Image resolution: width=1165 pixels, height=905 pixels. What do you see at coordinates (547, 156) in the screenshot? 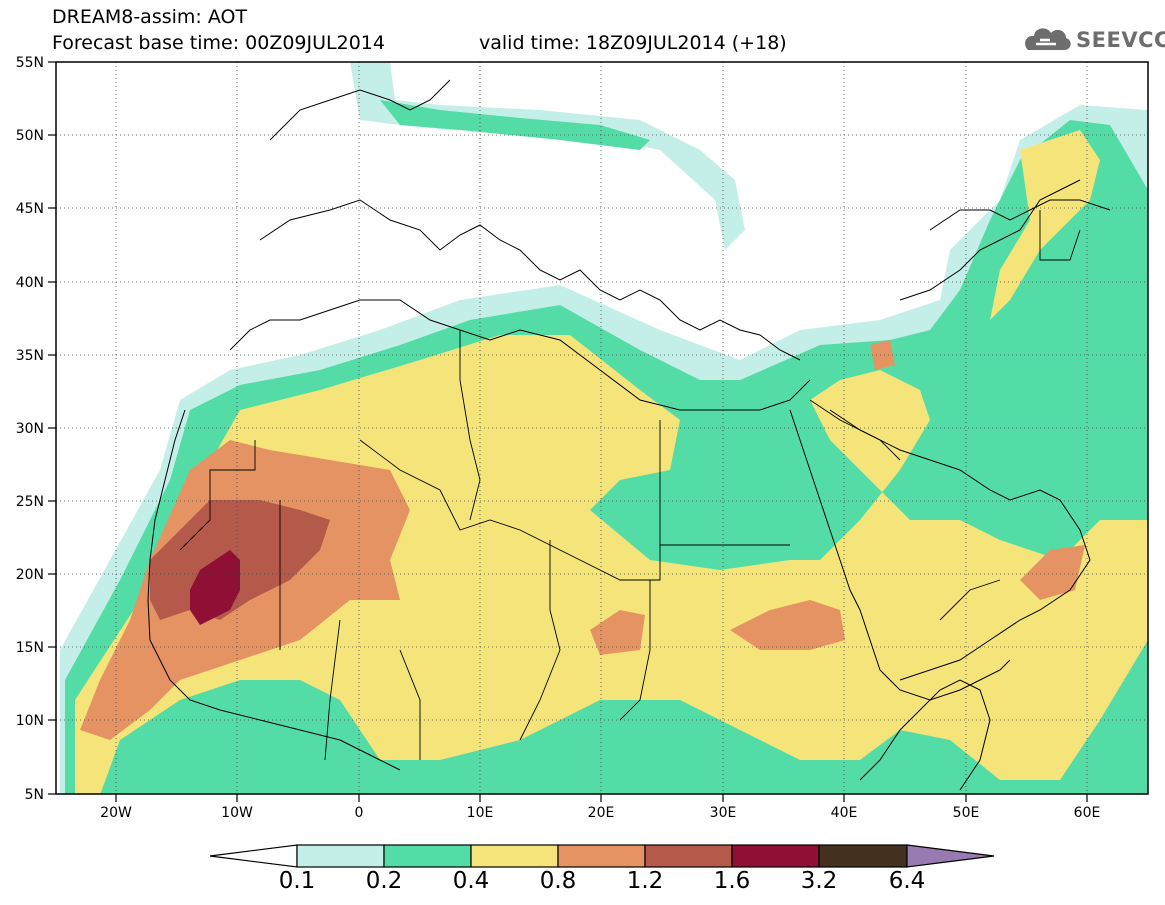
I see `aot-contour-0.1-north` at bounding box center [547, 156].